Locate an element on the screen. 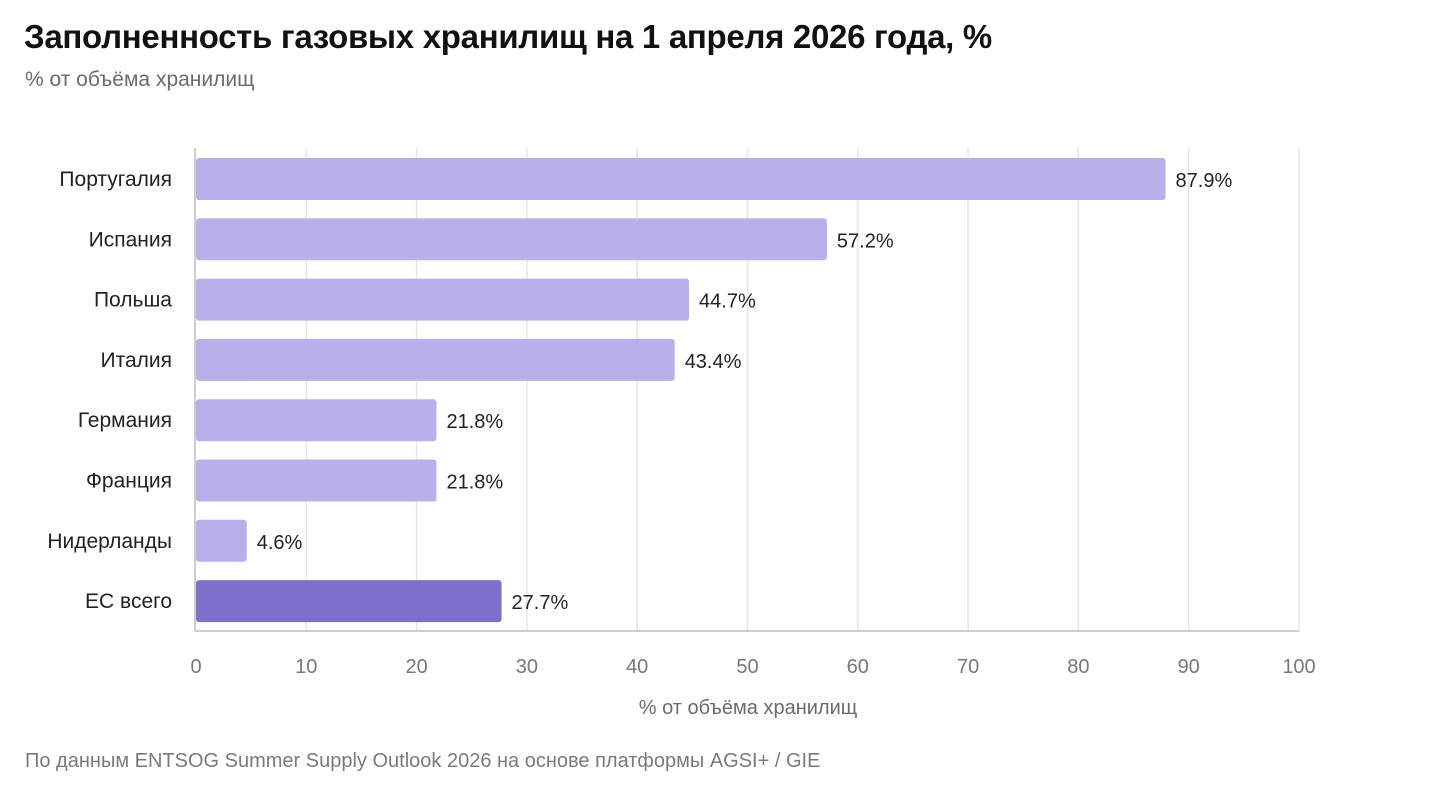  x-tick-label: 30 is located at coordinates (527, 667).